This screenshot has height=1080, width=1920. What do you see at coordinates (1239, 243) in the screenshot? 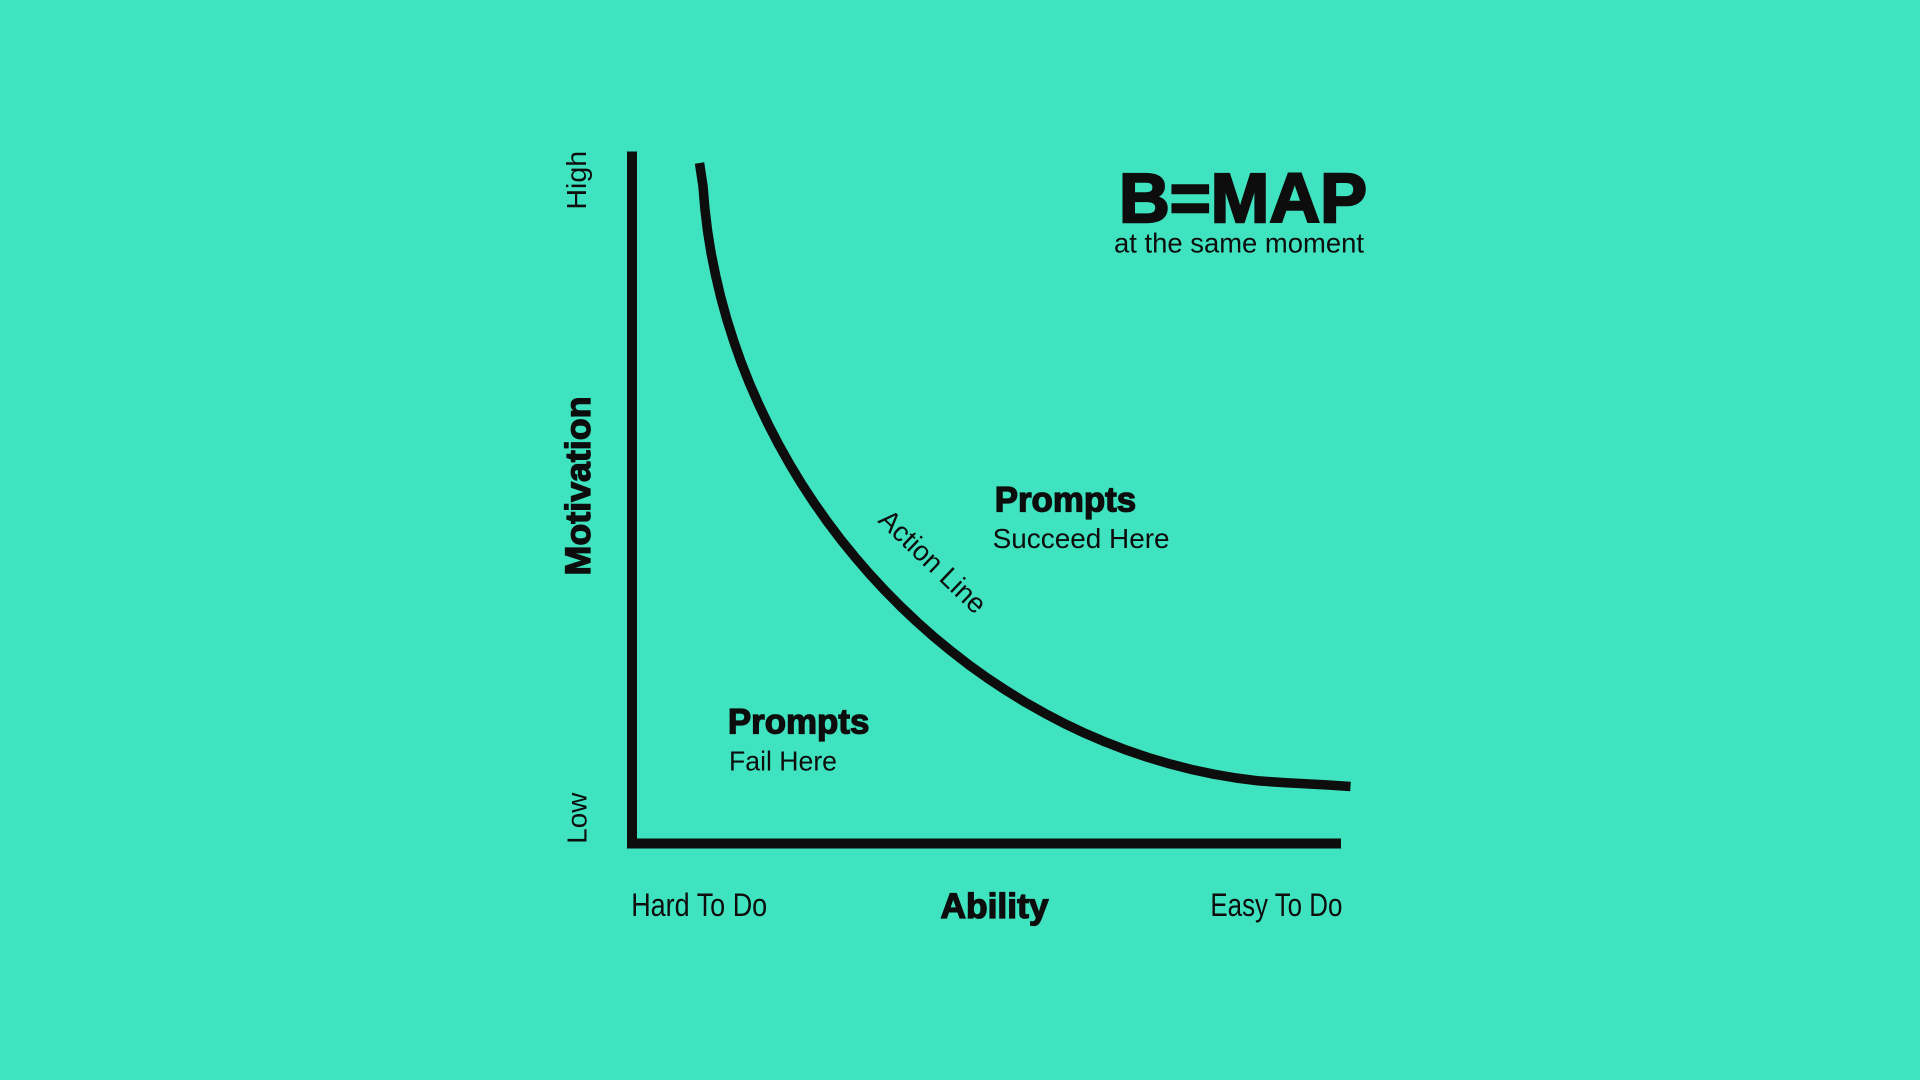
I see `svg-text: at the same moment` at bounding box center [1239, 243].